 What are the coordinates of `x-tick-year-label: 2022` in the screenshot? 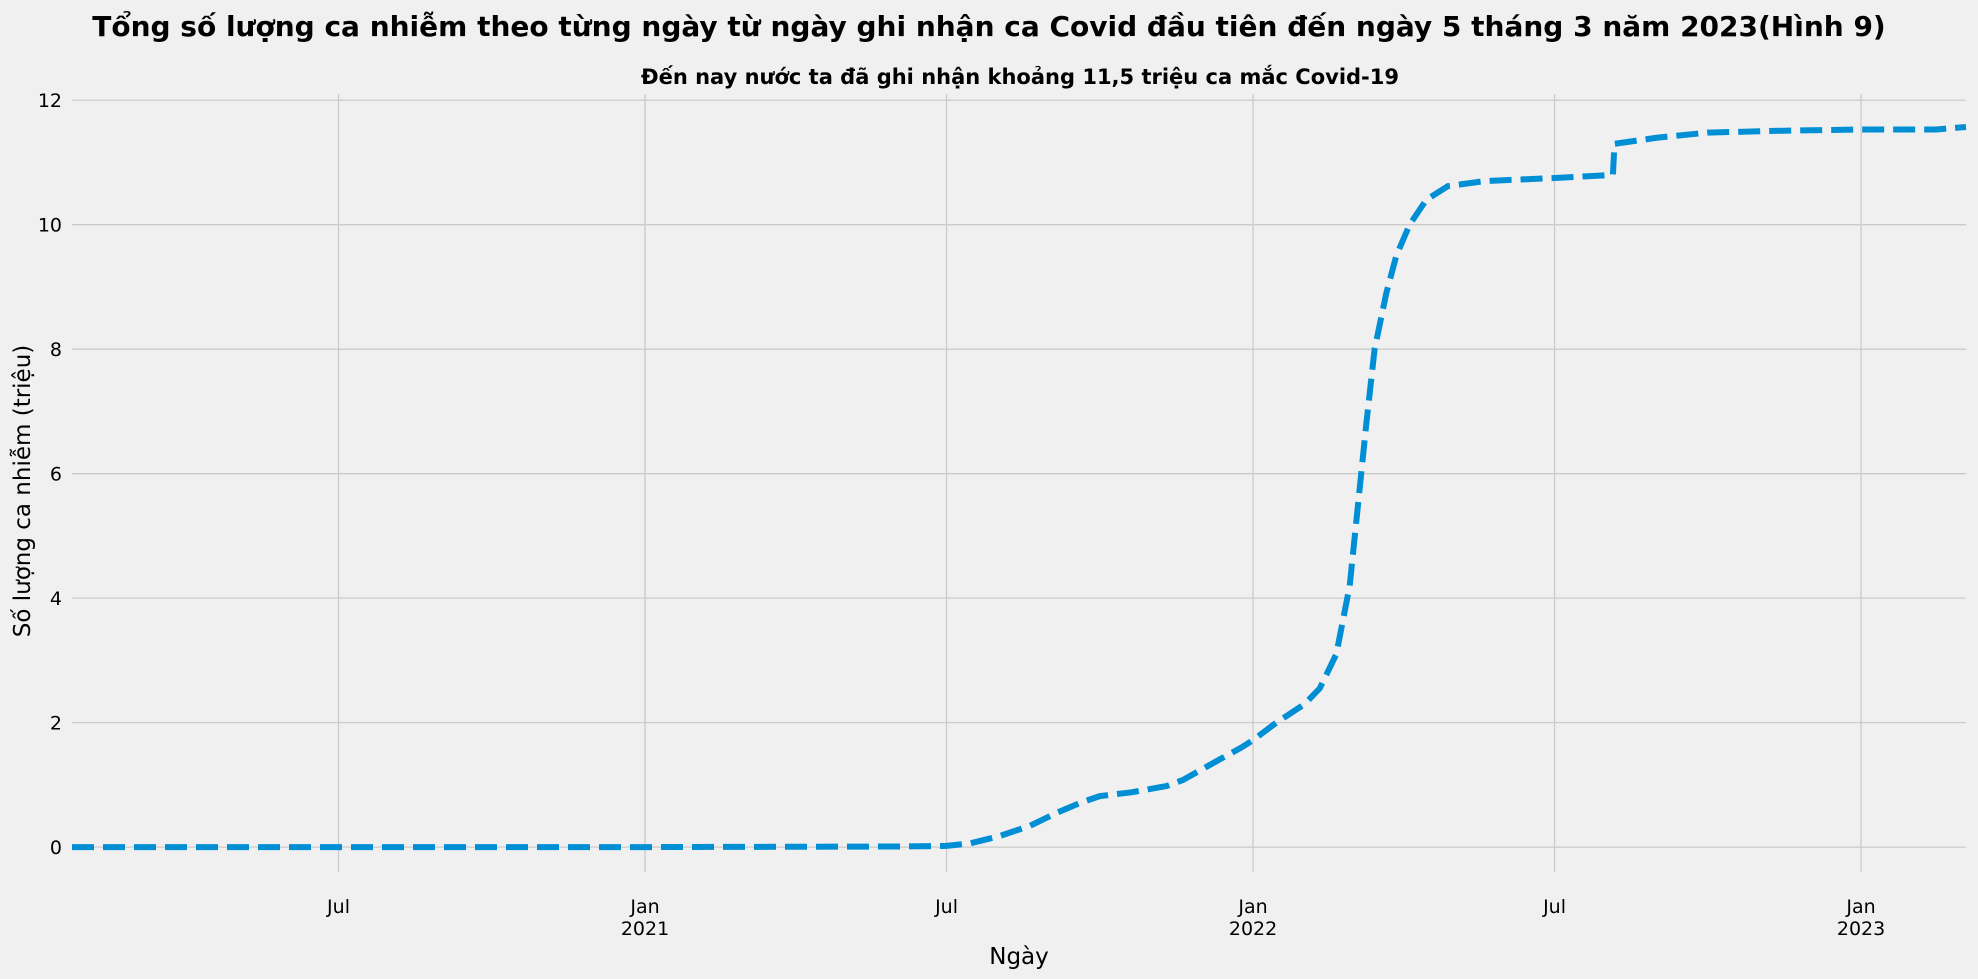 It's located at (1253, 929).